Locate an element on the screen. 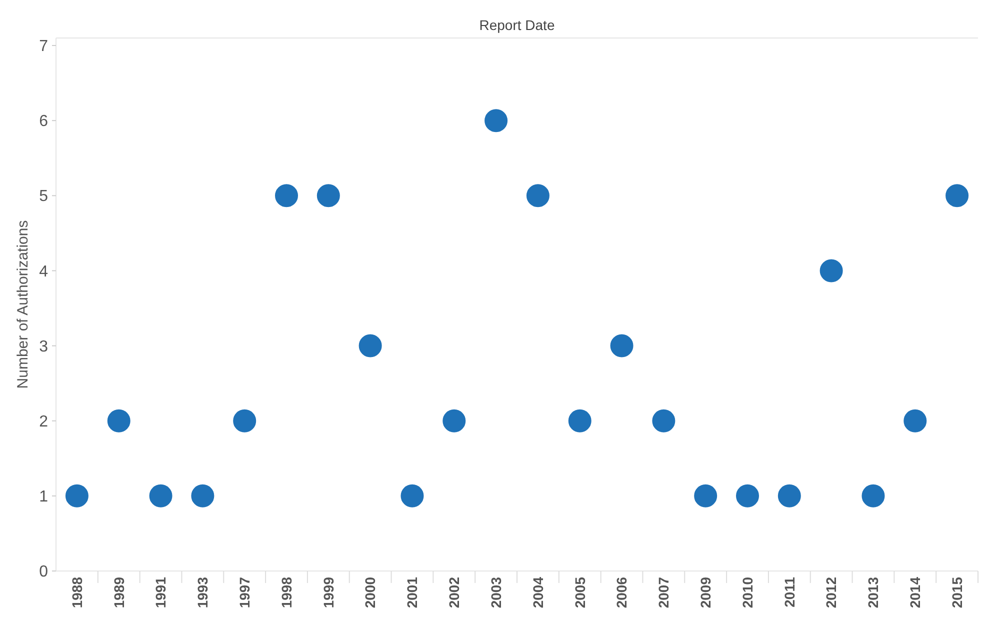  x-tick-label: 2005 is located at coordinates (580, 592).